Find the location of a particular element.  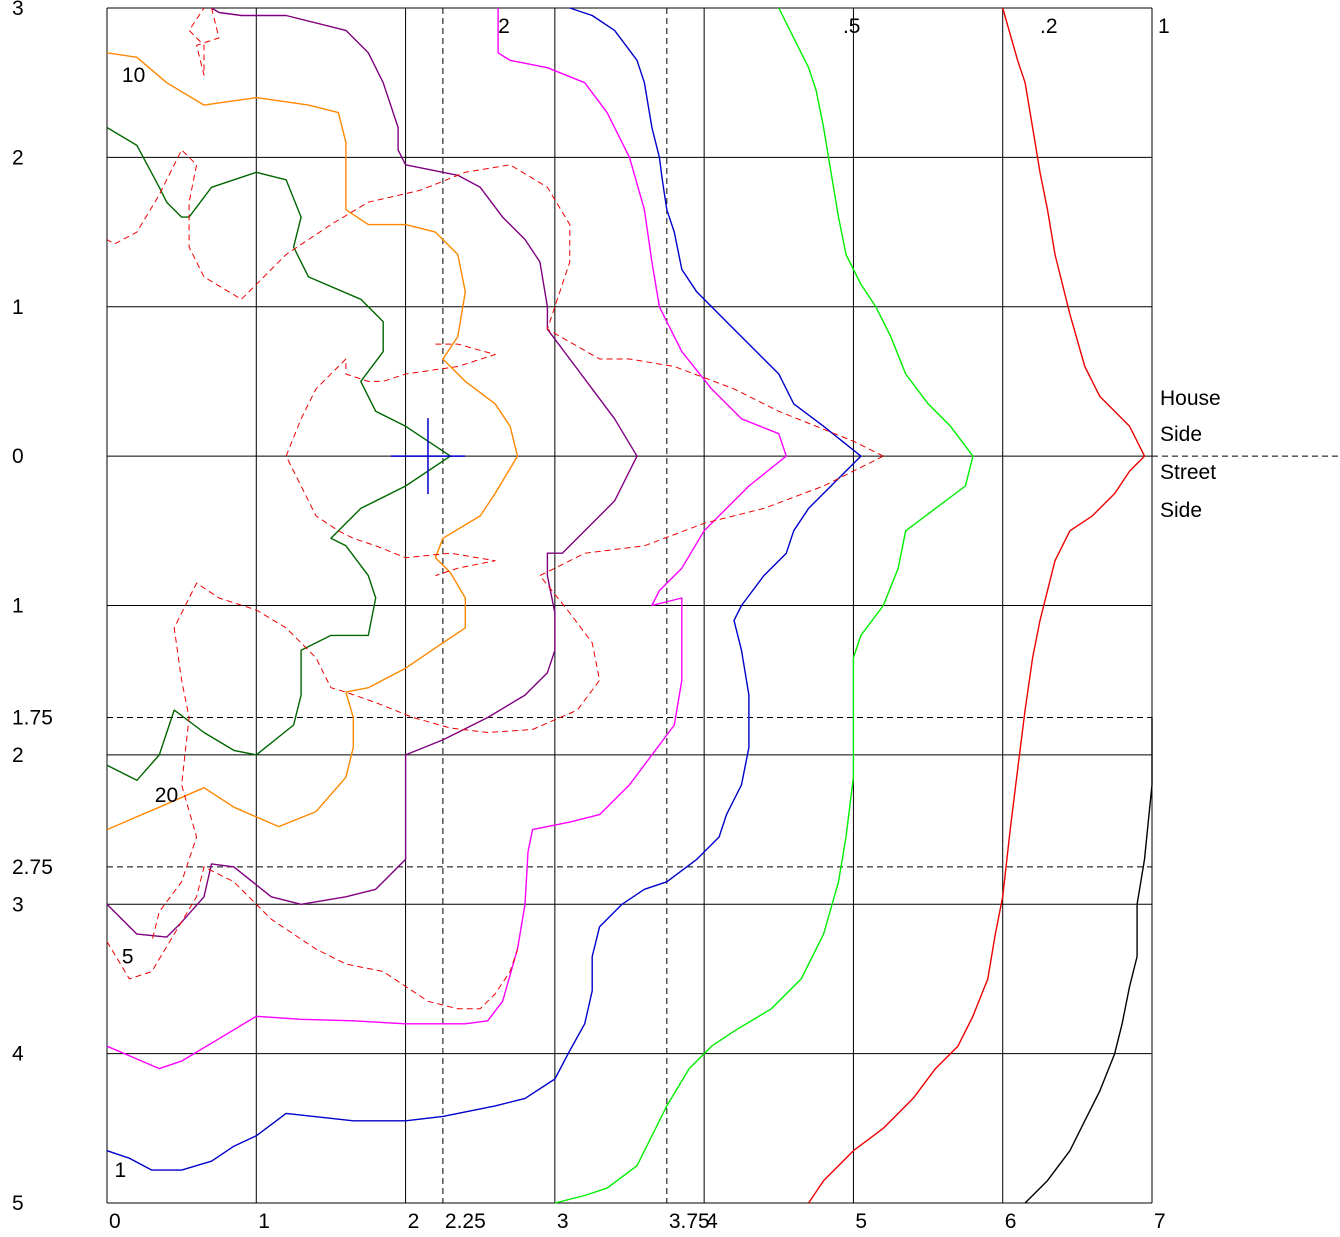

contour-label: 10 is located at coordinates (133, 75).